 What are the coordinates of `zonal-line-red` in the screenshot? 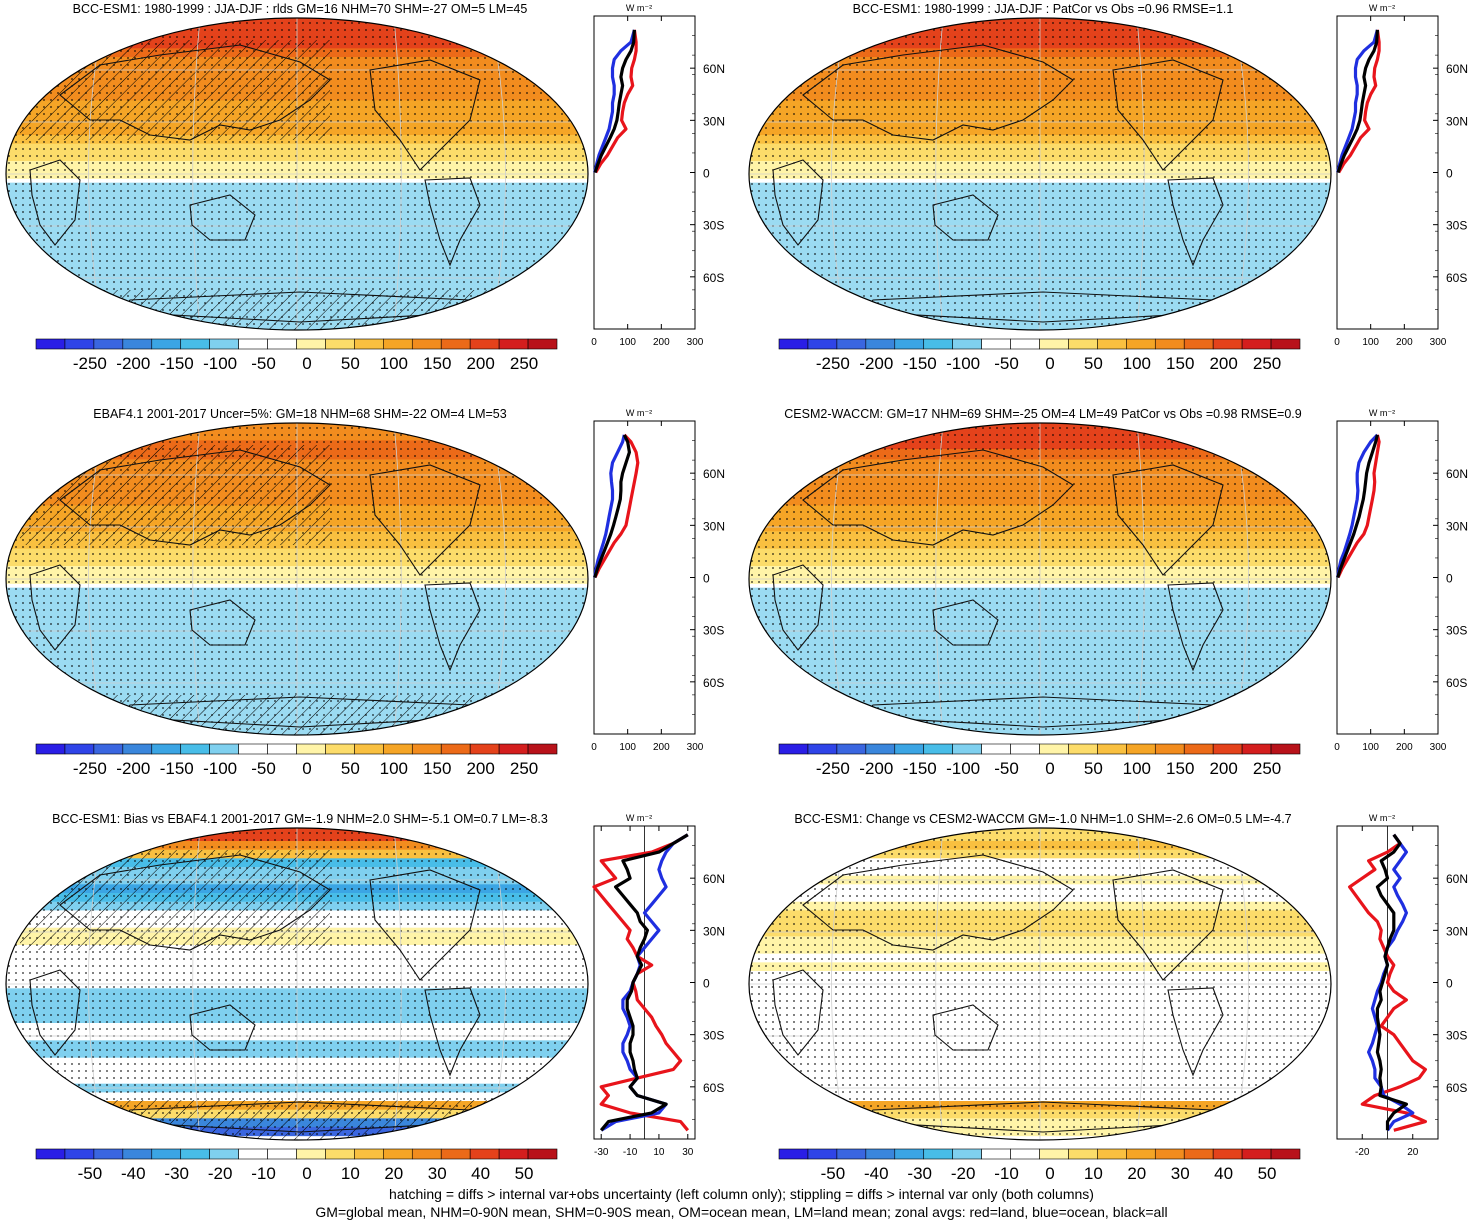 It's located at (616, 101).